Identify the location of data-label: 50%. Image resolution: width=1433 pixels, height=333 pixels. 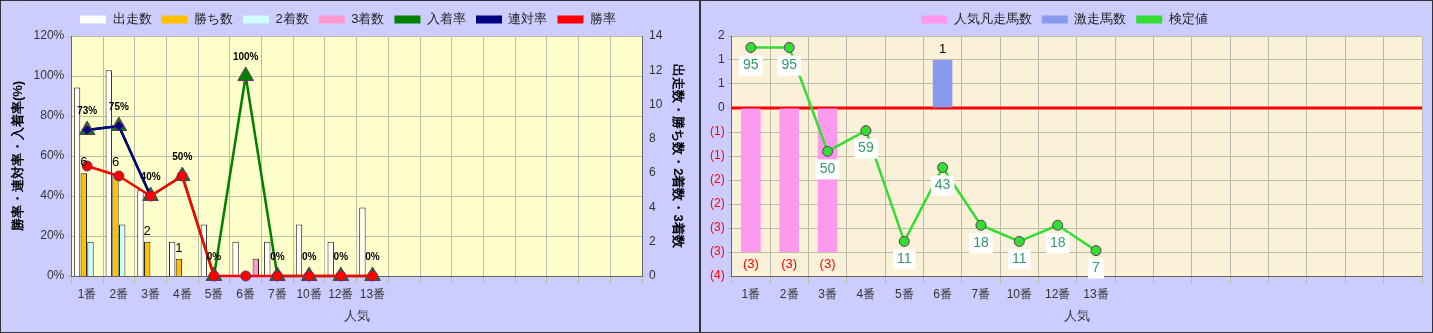
(182, 156).